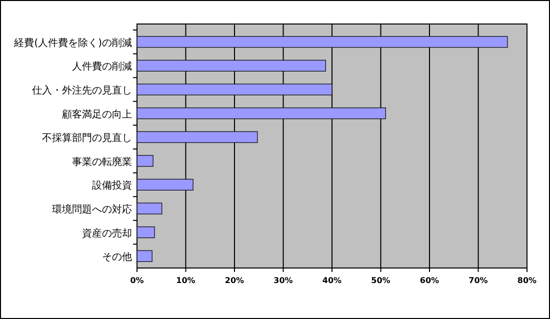  Describe the element at coordinates (234, 280) in the screenshot. I see `x-tick-label: 20%` at that location.